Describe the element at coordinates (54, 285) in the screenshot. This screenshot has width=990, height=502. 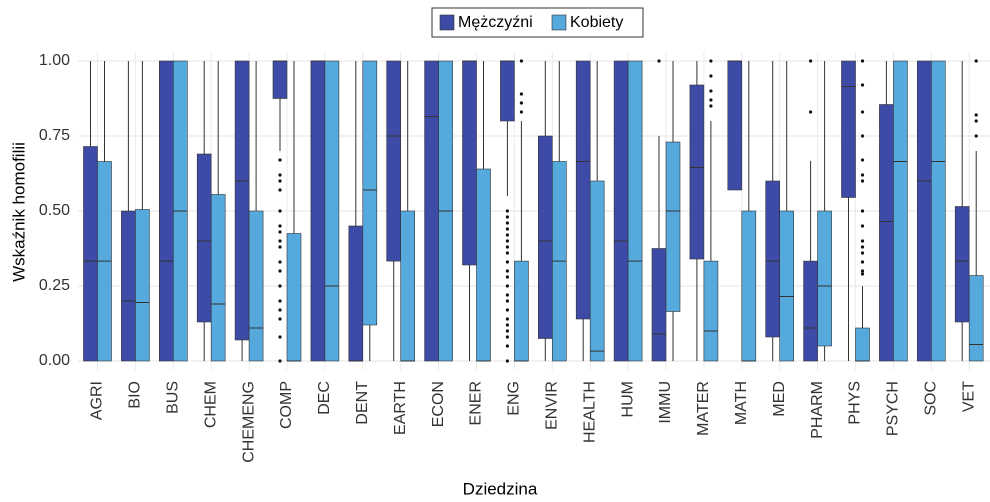
I see `y-tick-label: 0.25` at that location.